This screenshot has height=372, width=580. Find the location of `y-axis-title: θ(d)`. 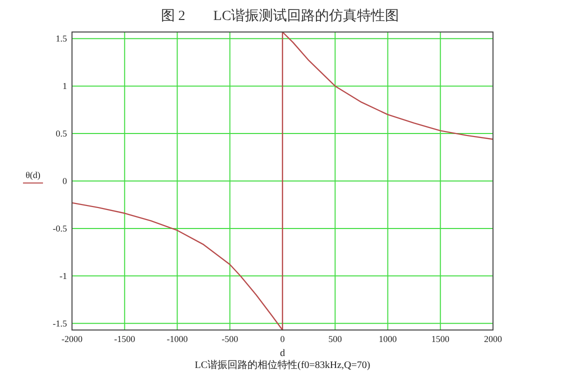

y-axis-title: θ(d) is located at coordinates (33, 175).